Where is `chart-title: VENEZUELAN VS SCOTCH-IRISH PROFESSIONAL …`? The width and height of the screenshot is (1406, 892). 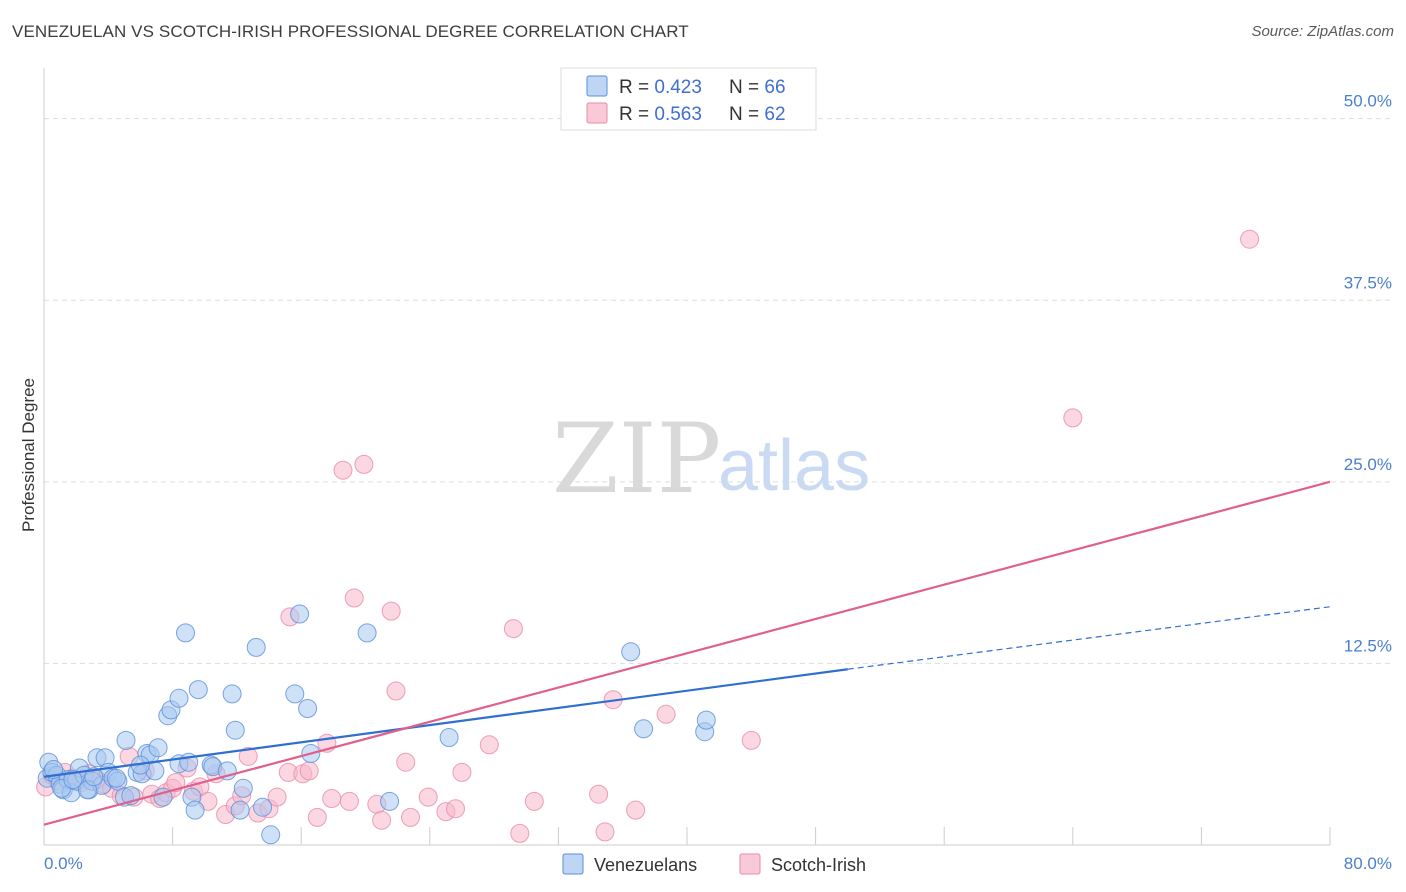 chart-title: VENEZUELAN VS SCOTCH-IRISH PROFESSIONAL … is located at coordinates (350, 31).